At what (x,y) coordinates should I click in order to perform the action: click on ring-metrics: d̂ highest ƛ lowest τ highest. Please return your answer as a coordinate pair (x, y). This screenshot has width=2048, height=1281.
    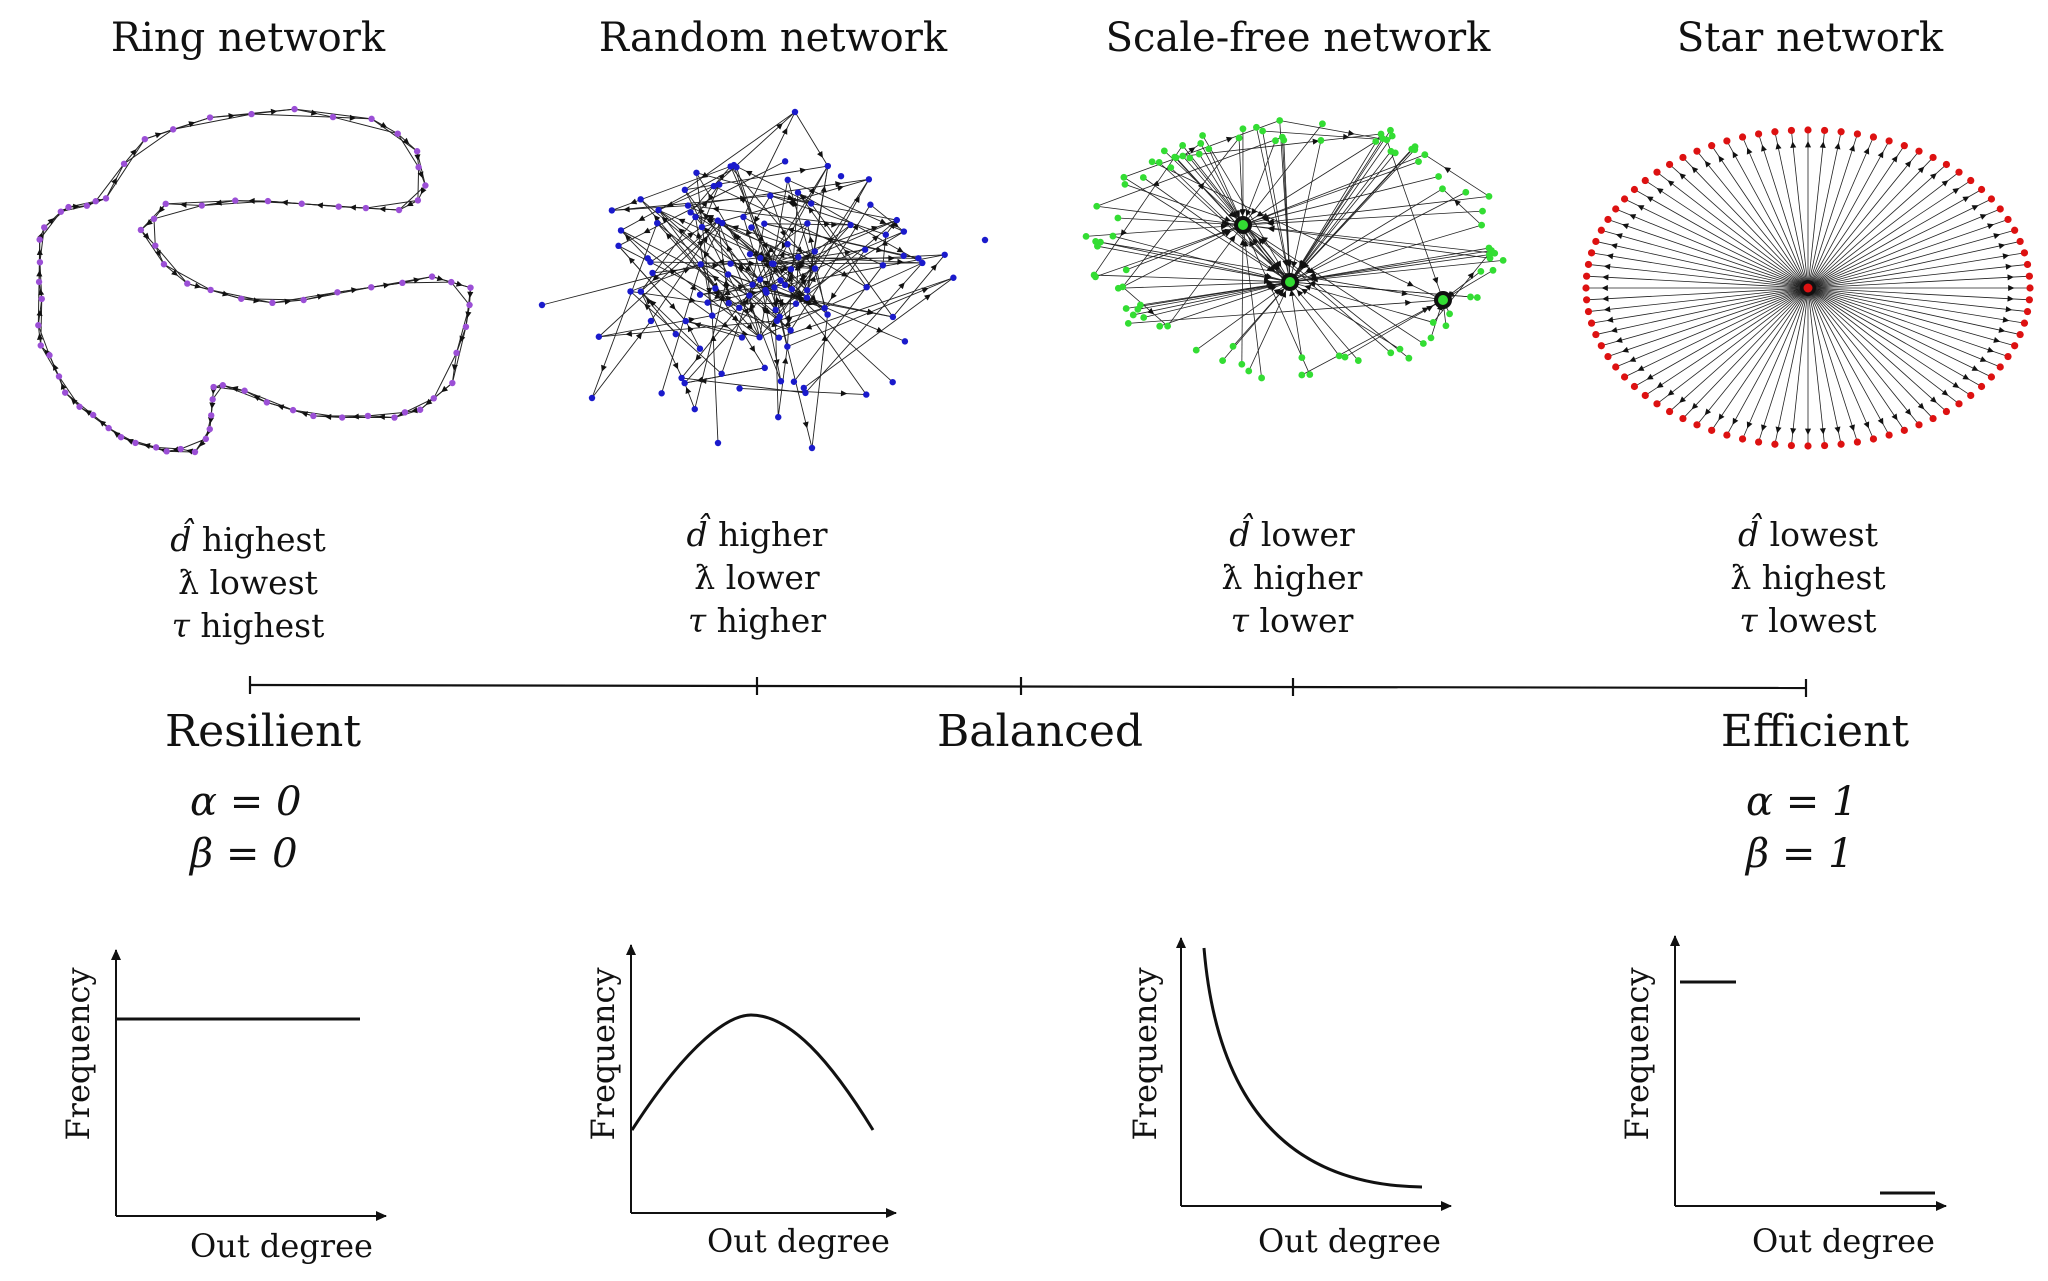
    Looking at the image, I should click on (248, 582).